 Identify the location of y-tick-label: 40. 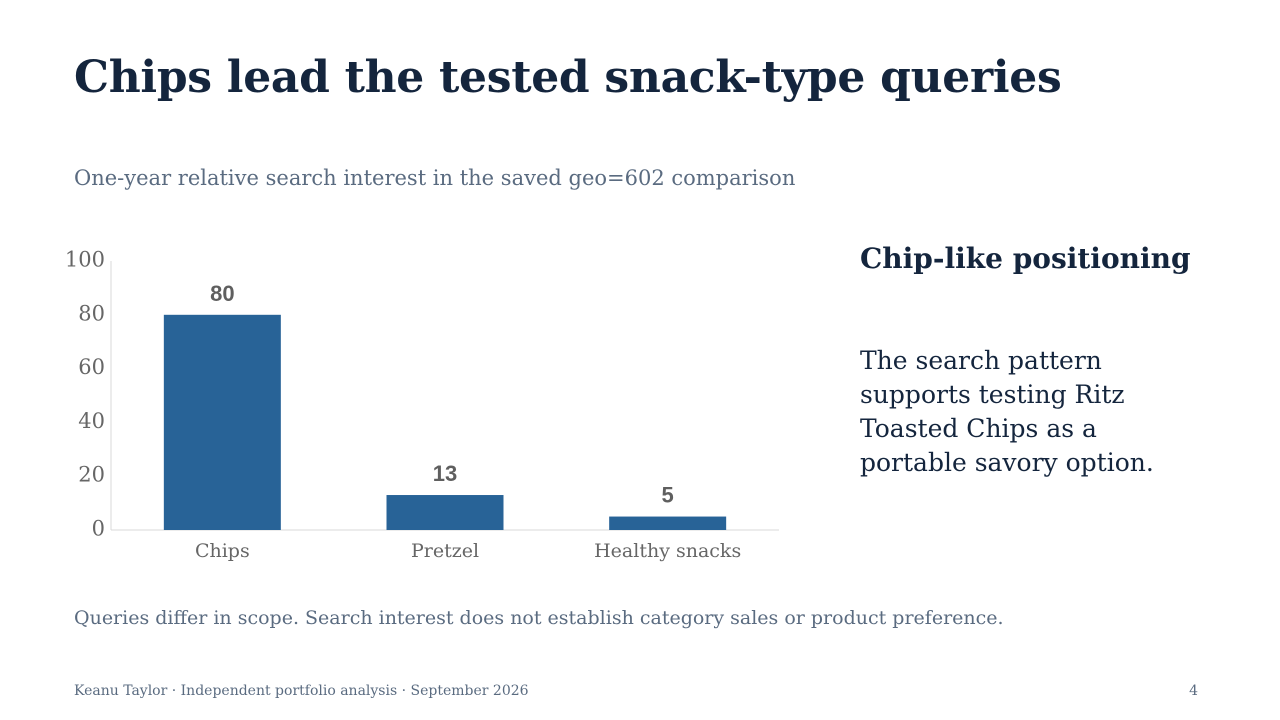
(91, 421).